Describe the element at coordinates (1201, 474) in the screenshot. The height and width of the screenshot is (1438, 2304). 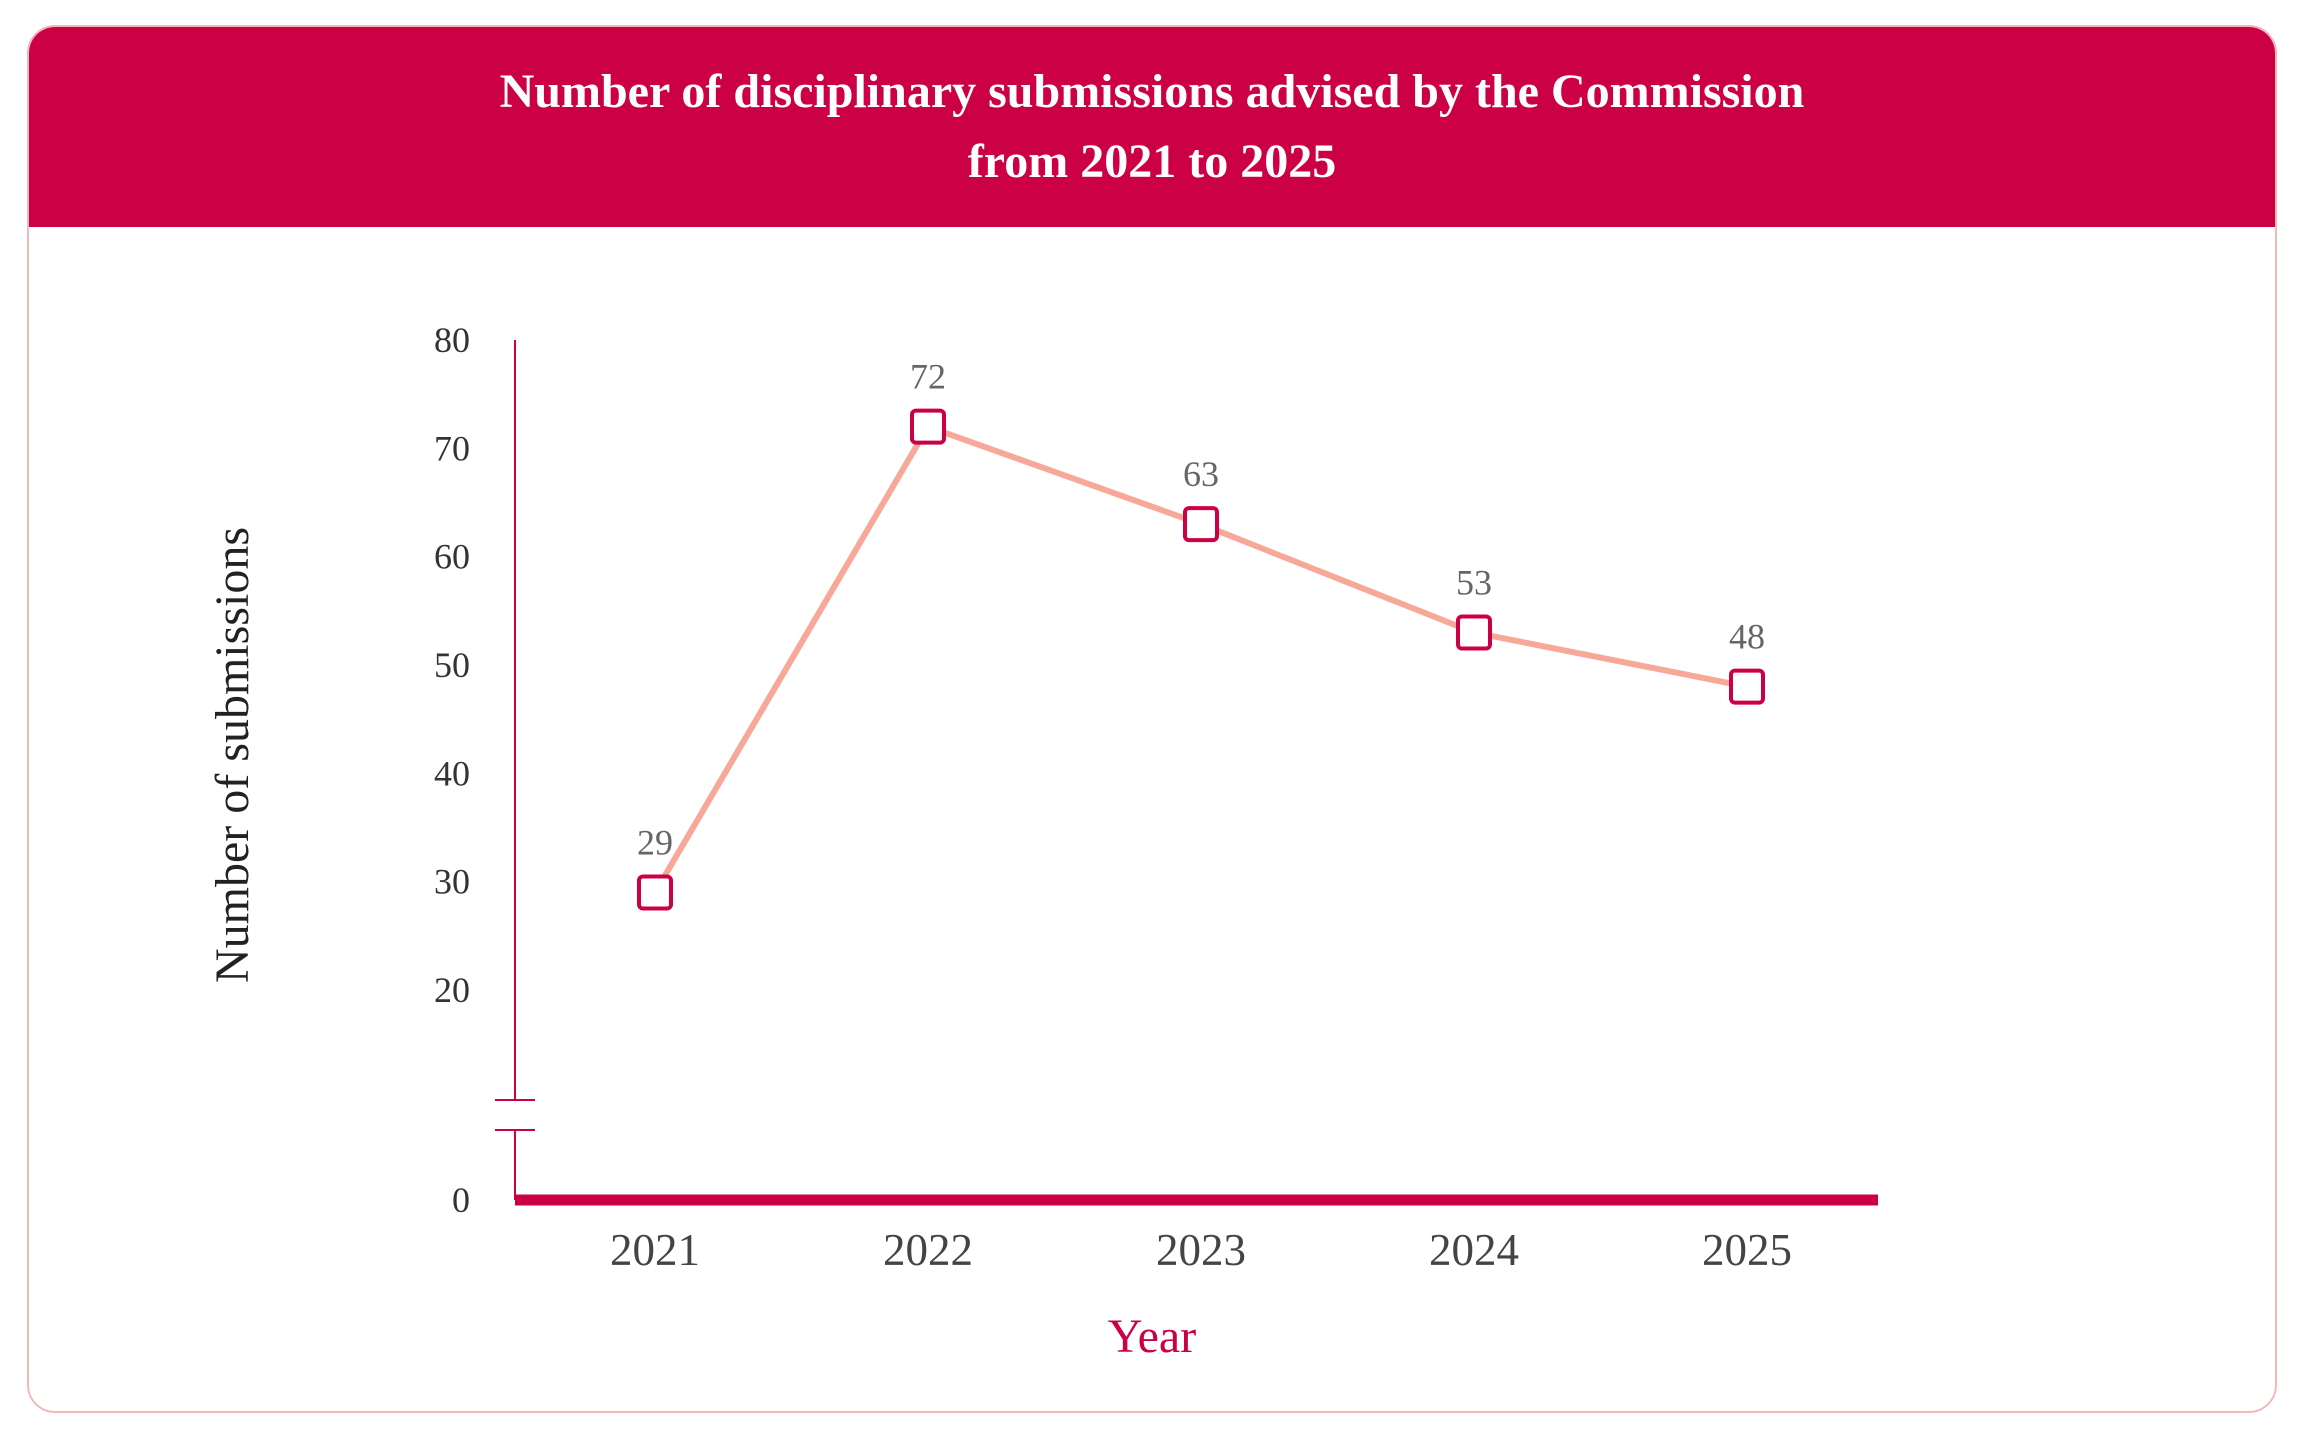
I see `data-label: 63` at that location.